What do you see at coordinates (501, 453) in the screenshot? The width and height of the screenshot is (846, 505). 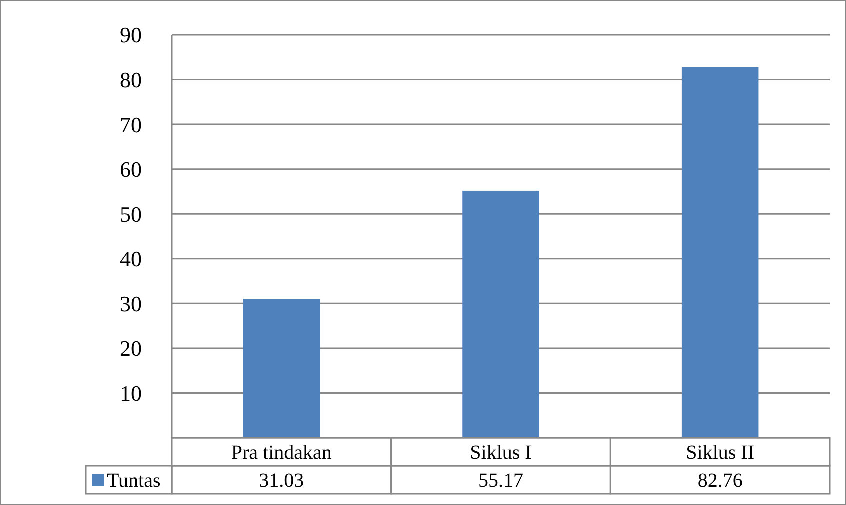 I see `x-tick-label: Siklus I` at bounding box center [501, 453].